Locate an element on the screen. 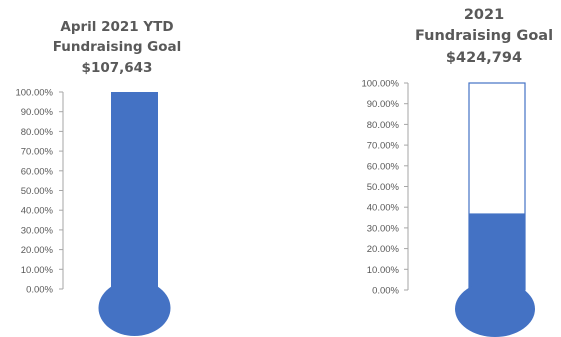 Image resolution: width=561 pixels, height=337 pixels. chart-2-title-line-2: Fundraising Goal is located at coordinates (484, 36).